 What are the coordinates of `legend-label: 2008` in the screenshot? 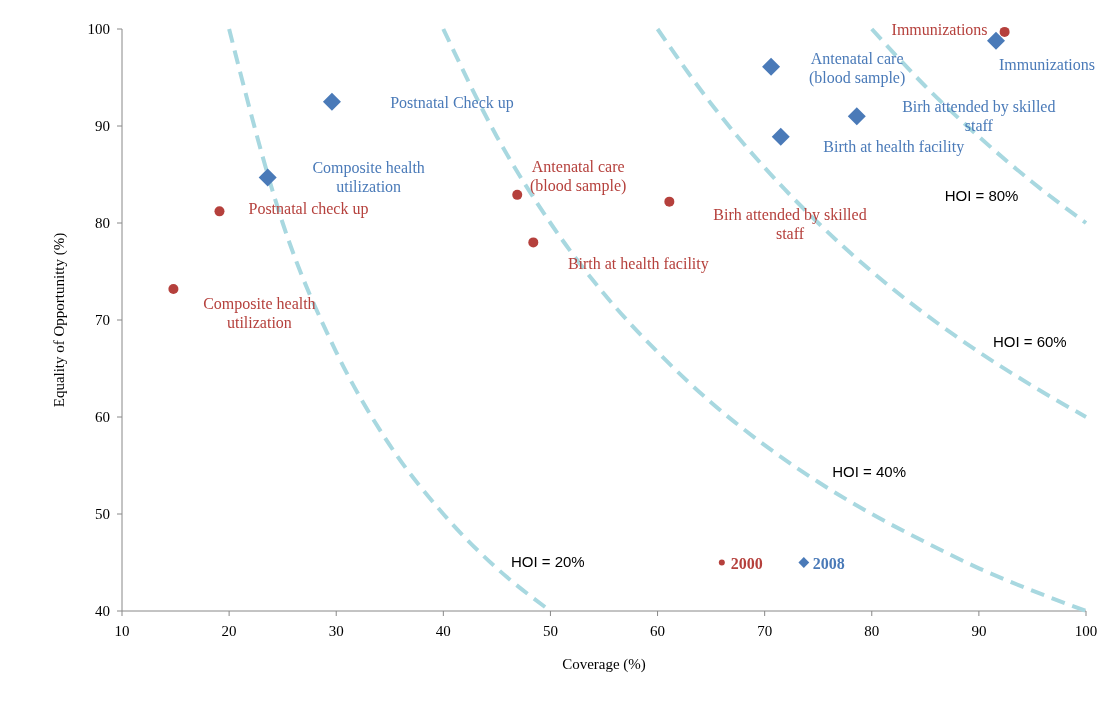 It's located at (828, 563).